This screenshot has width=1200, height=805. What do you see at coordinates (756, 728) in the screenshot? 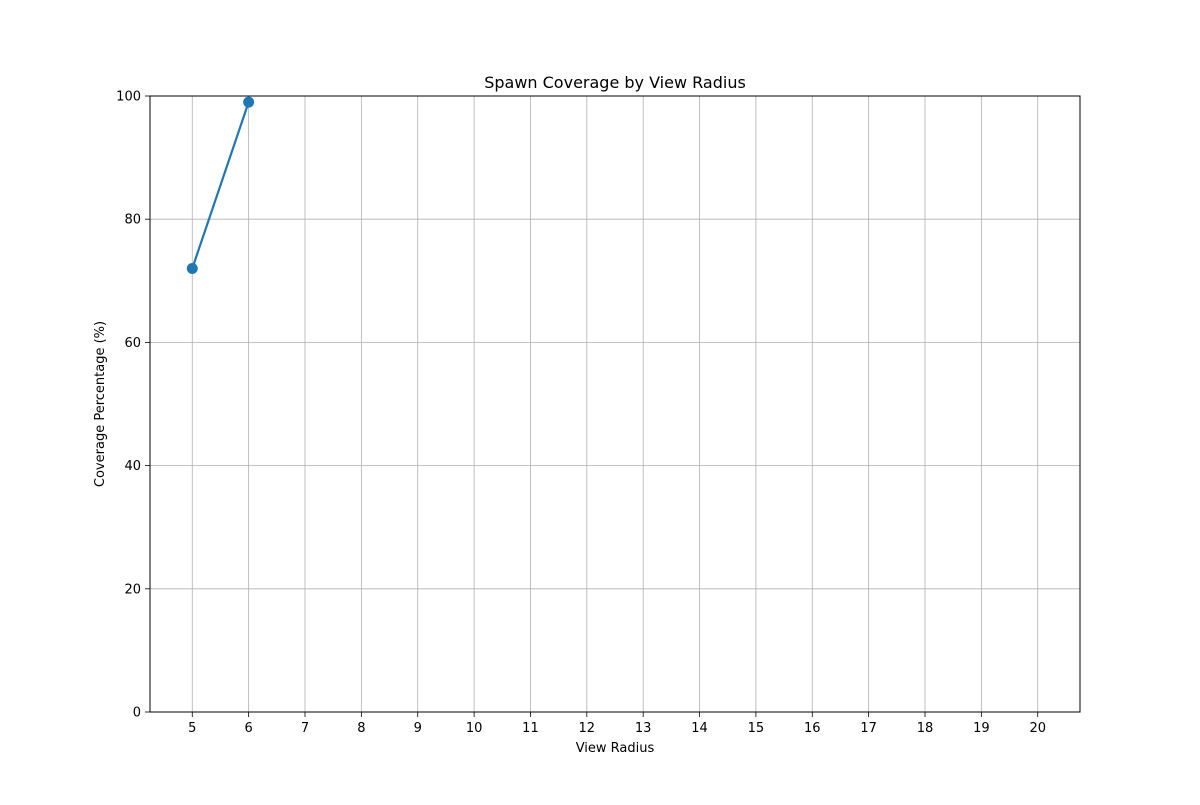
I see `x-tick-label: 15` at bounding box center [756, 728].